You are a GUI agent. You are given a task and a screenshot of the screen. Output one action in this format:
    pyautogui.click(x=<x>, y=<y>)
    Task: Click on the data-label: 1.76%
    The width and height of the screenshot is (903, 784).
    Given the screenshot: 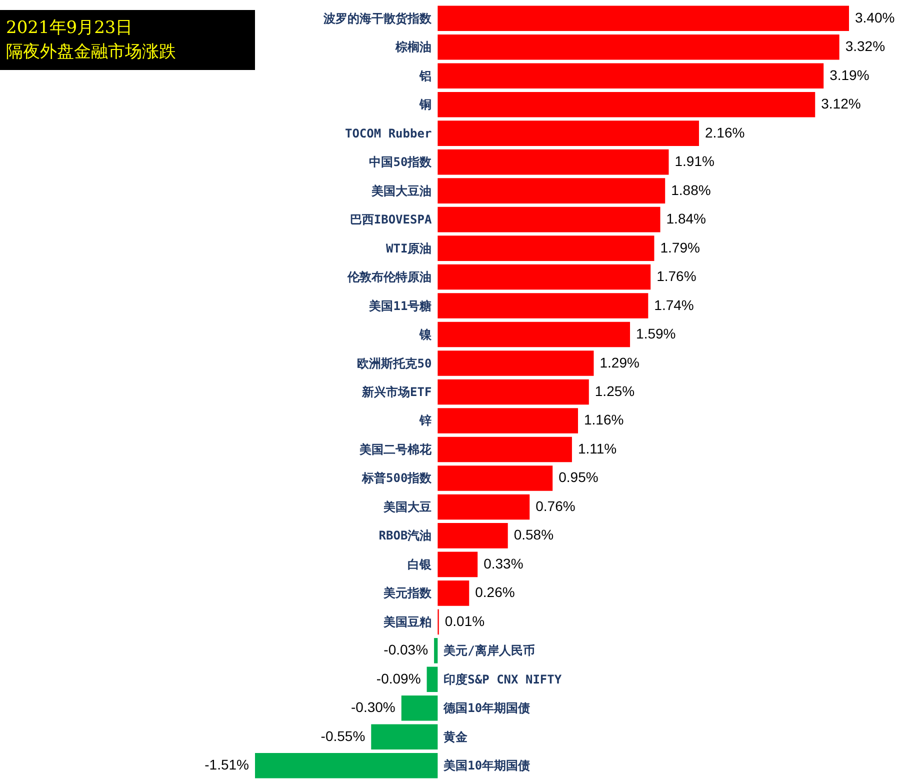 What is the action you would take?
    pyautogui.click(x=676, y=276)
    